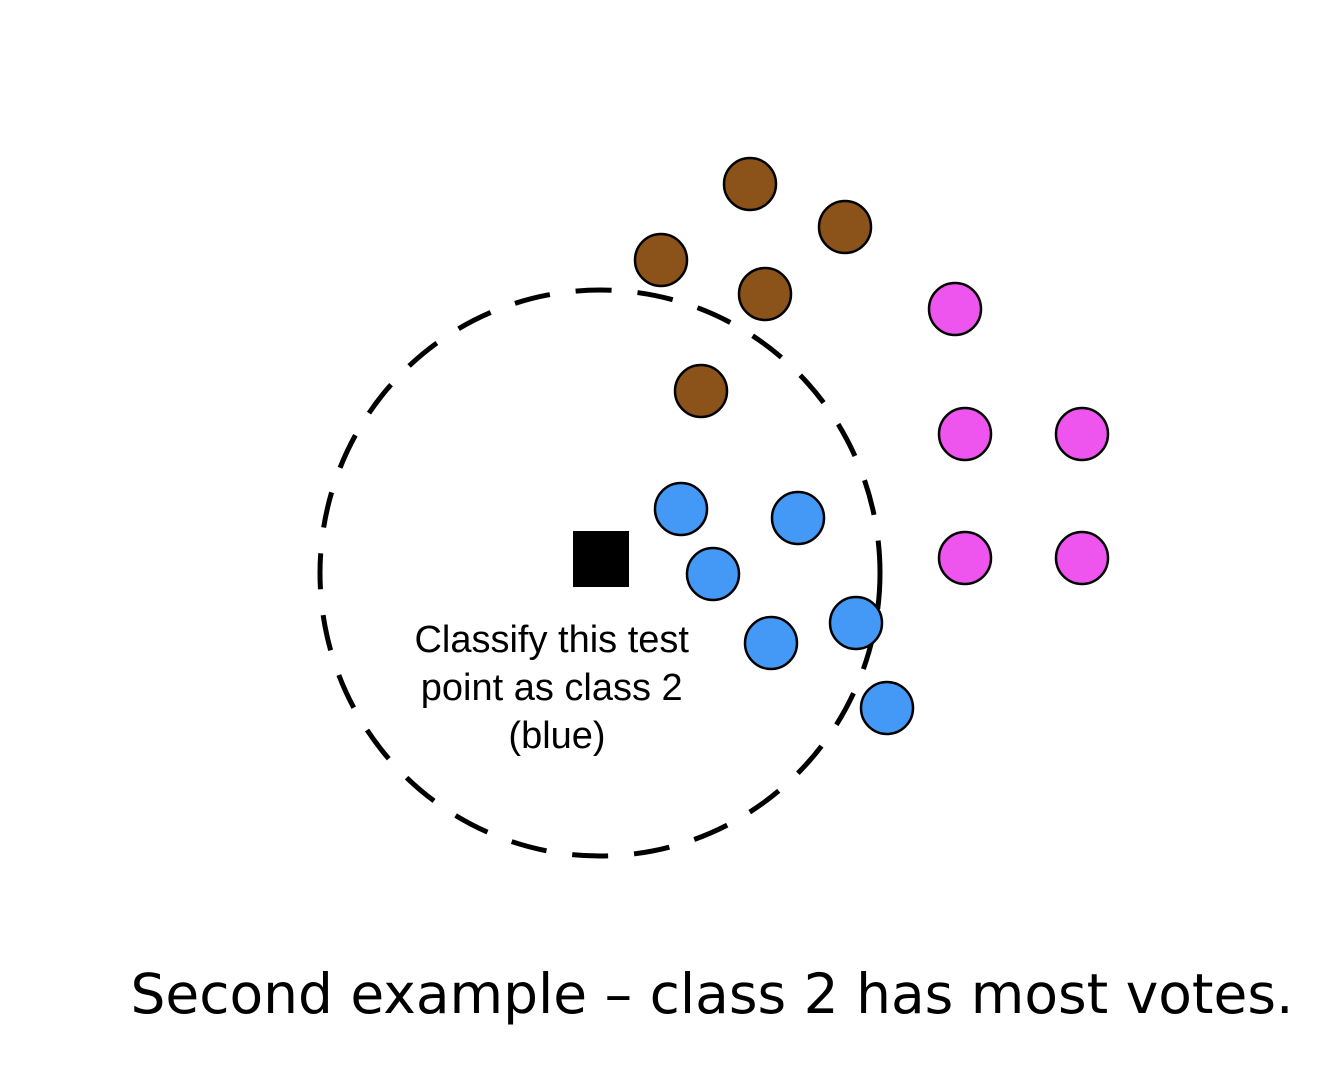 This screenshot has width=1344, height=1066. What do you see at coordinates (784, 608) in the screenshot?
I see `blue-points` at bounding box center [784, 608].